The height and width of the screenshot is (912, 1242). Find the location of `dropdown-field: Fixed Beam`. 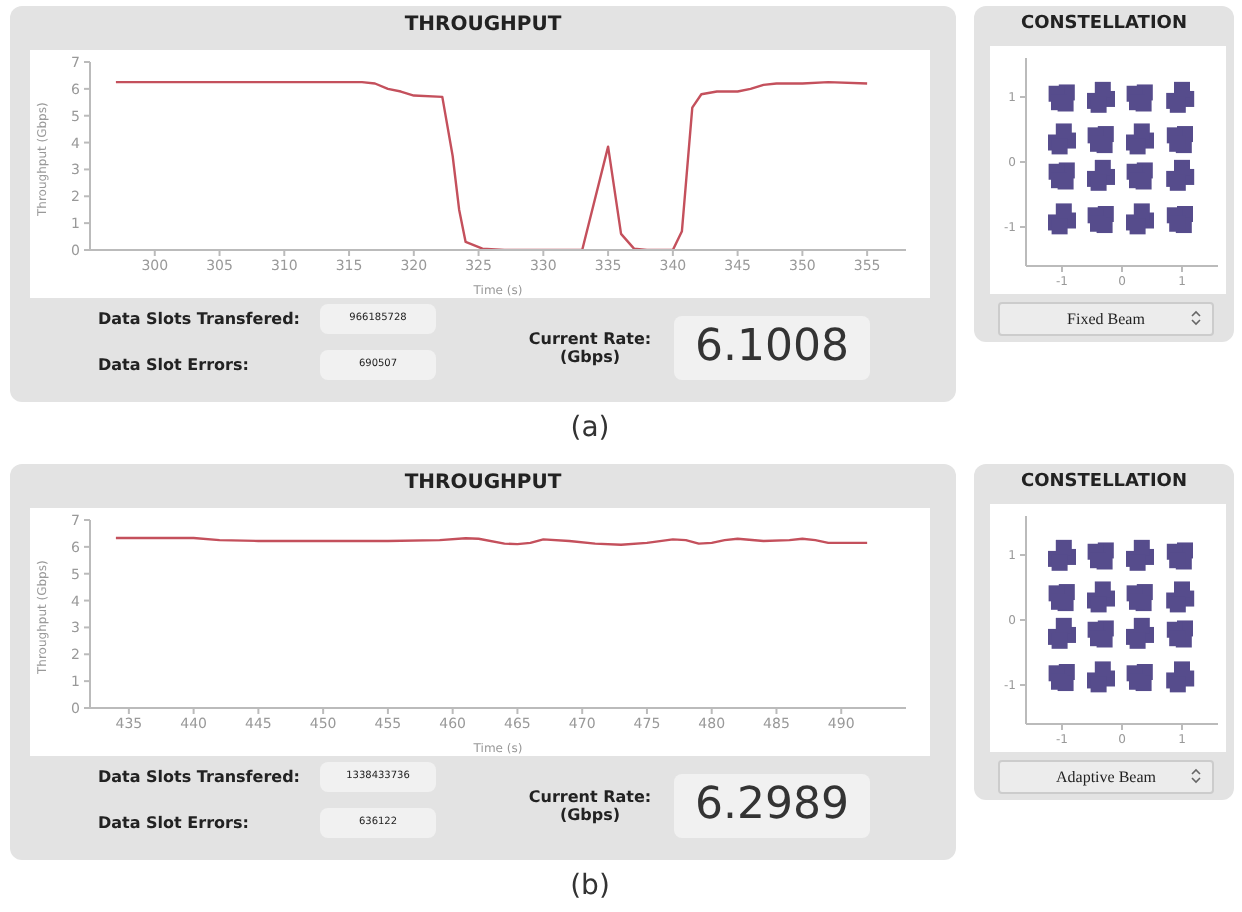

dropdown-field: Fixed Beam is located at coordinates (1106, 319).